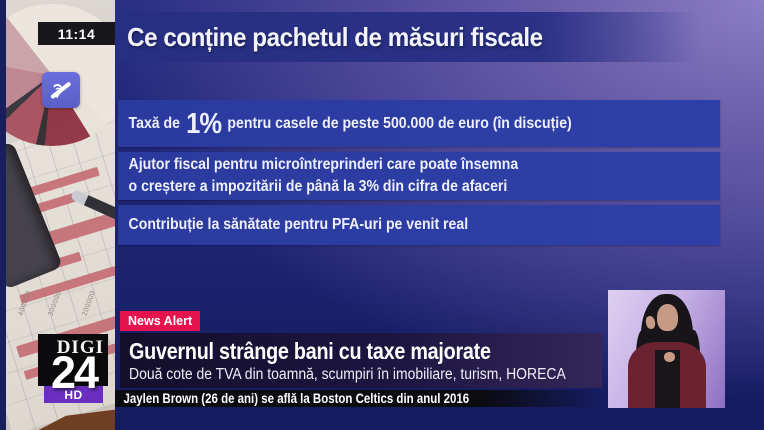 The height and width of the screenshot is (430, 764). I want to click on logo-hd-text: HD, so click(73, 394).